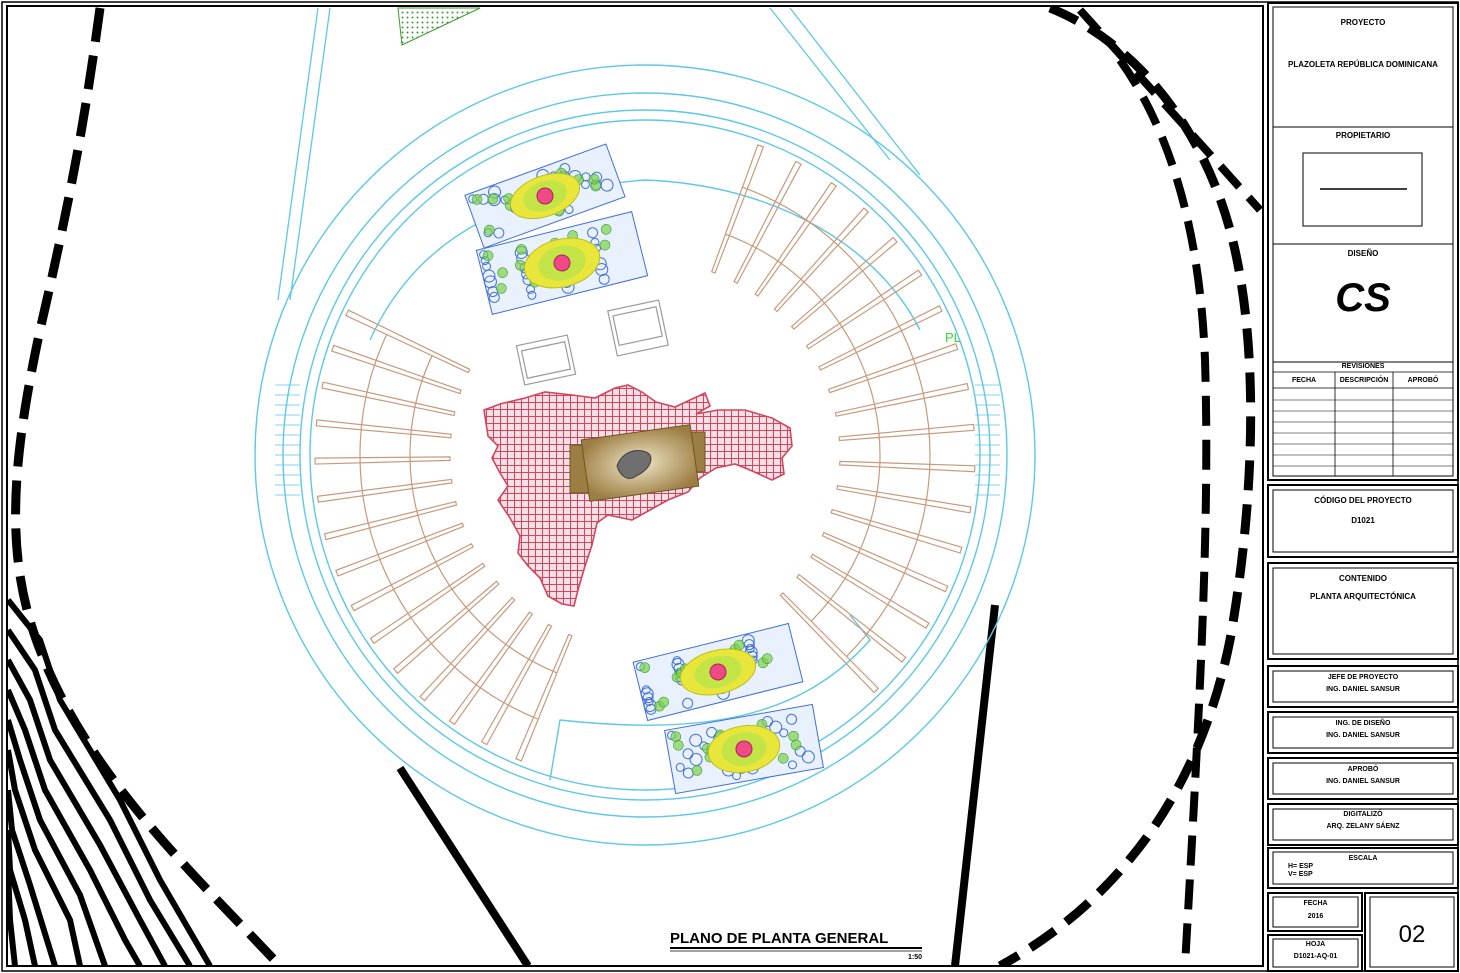 The image size is (1460, 973). I want to click on rev-col-fecha: FECHA, so click(1304, 380).